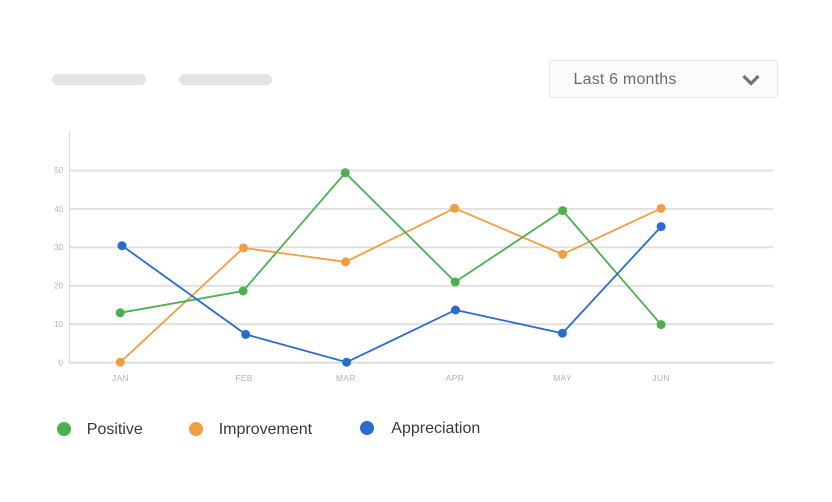 The width and height of the screenshot is (832, 502). Describe the element at coordinates (120, 378) in the screenshot. I see `svg-text: JAN` at that location.